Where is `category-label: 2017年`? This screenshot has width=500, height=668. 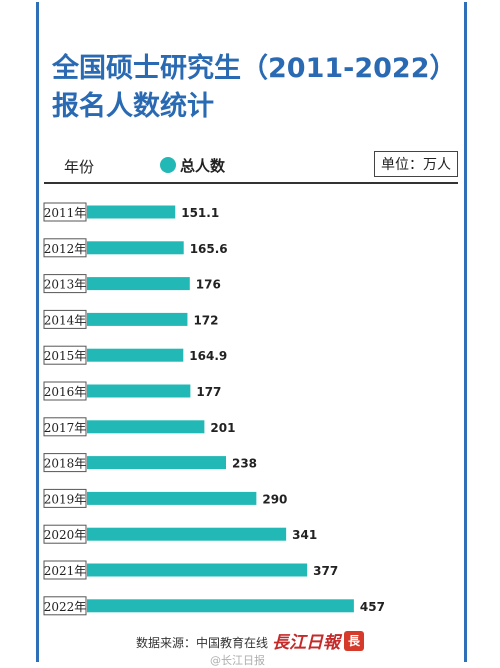
category-label: 2017年 is located at coordinates (65, 428).